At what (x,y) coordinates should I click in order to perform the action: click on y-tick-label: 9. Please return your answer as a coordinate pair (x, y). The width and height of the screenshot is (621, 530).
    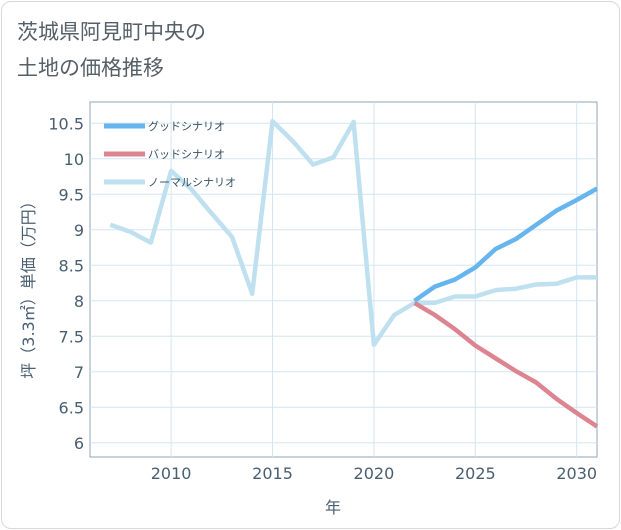
    Looking at the image, I should click on (79, 230).